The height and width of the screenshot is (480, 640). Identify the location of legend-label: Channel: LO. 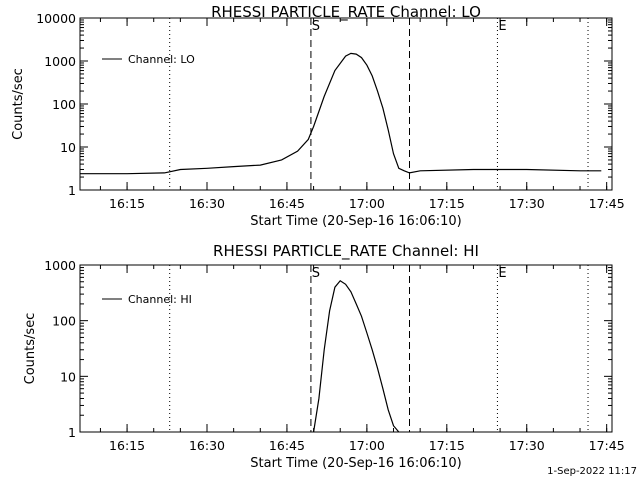
(161, 59).